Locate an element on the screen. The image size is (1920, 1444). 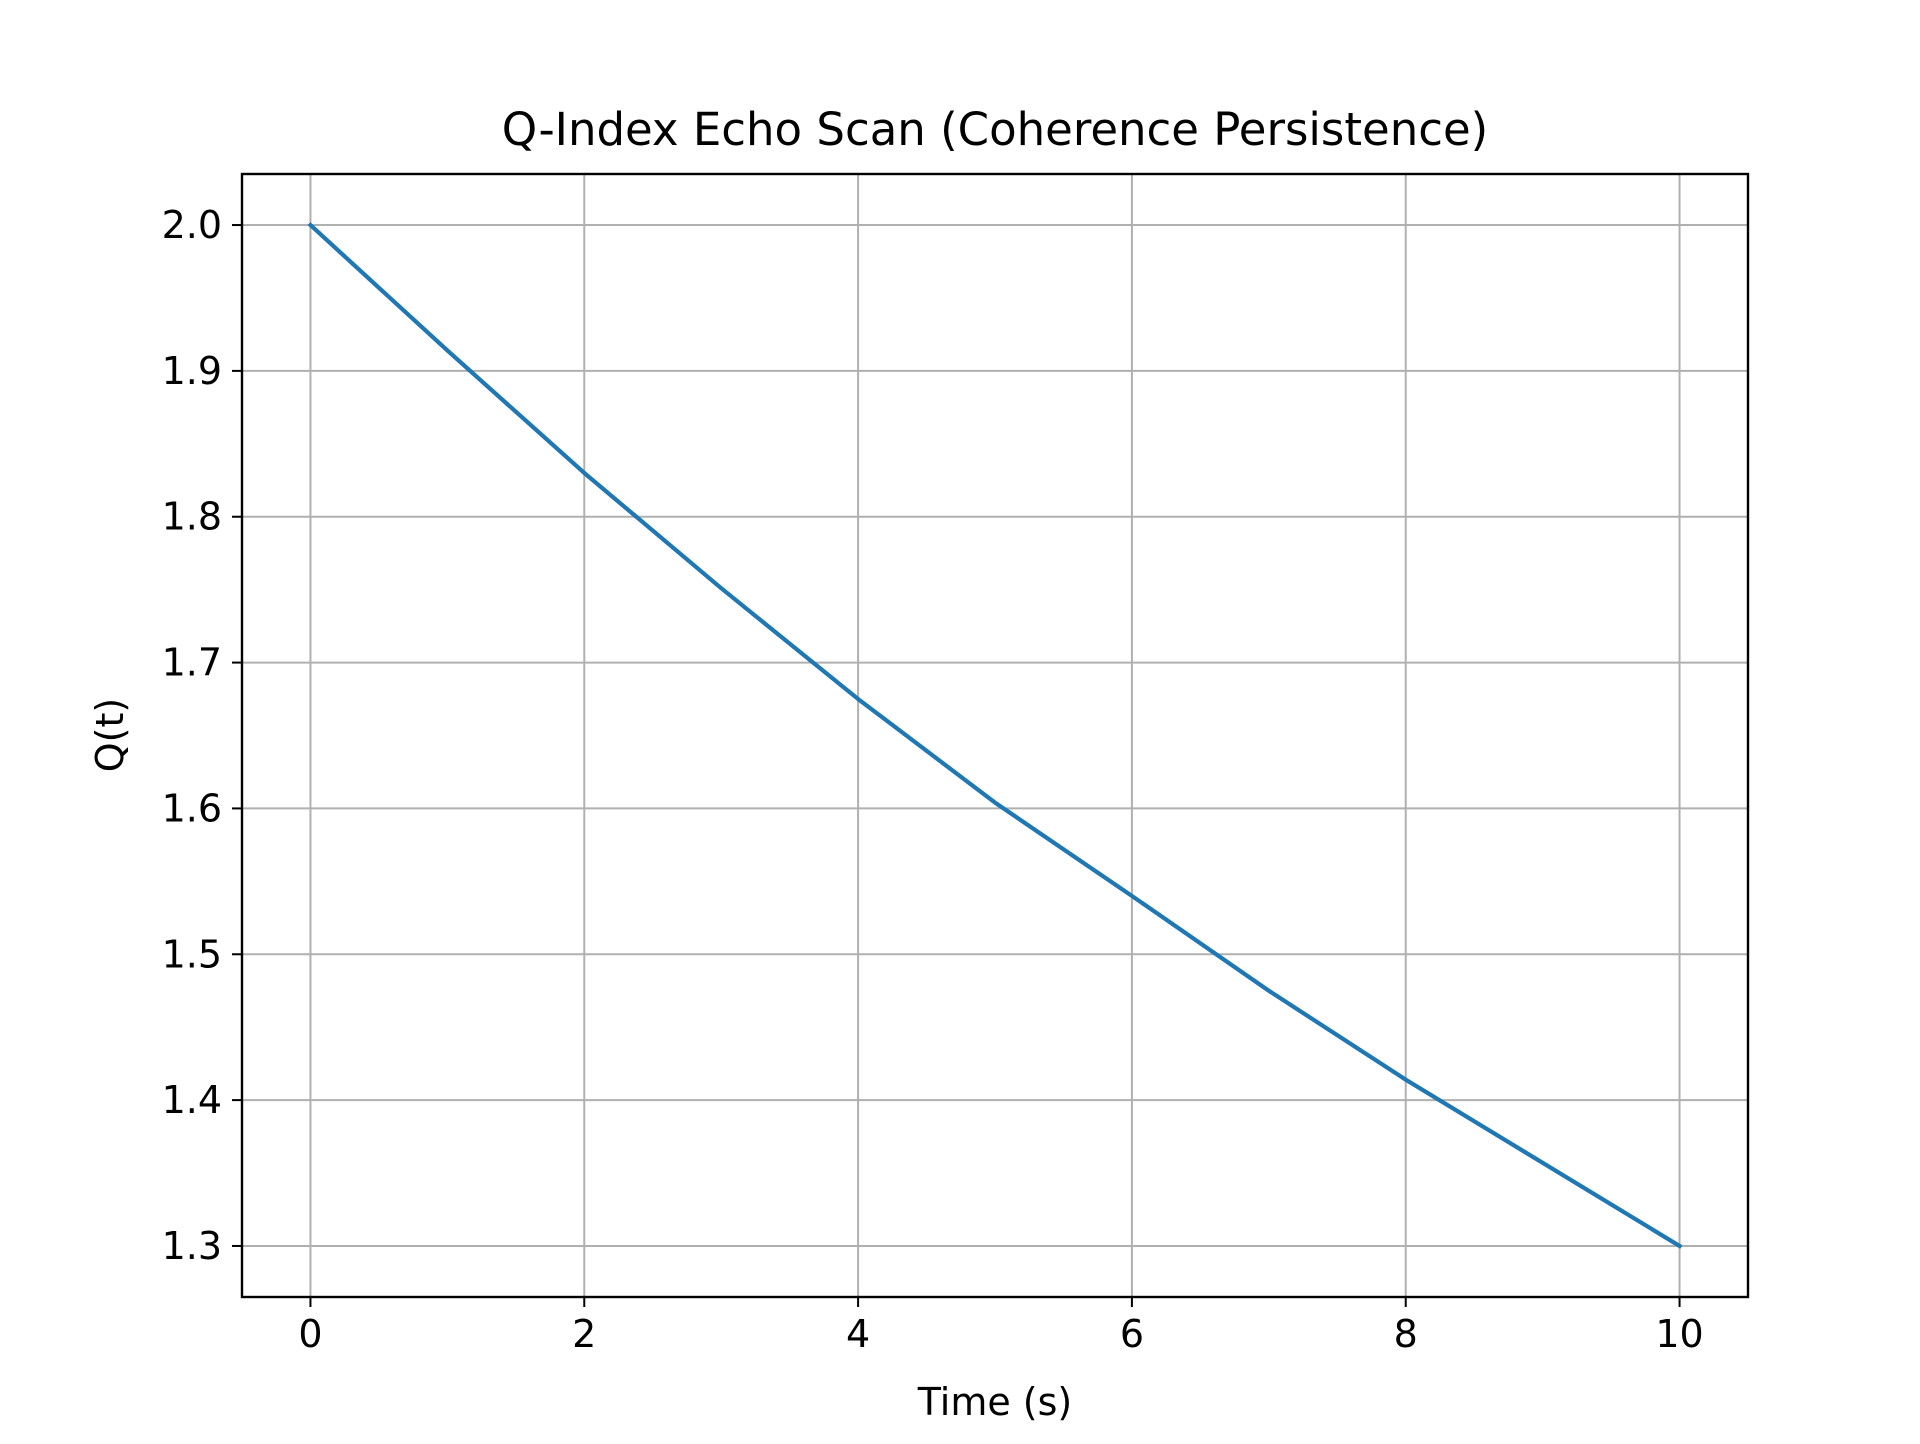
x-tick-label: 2 is located at coordinates (584, 1334).